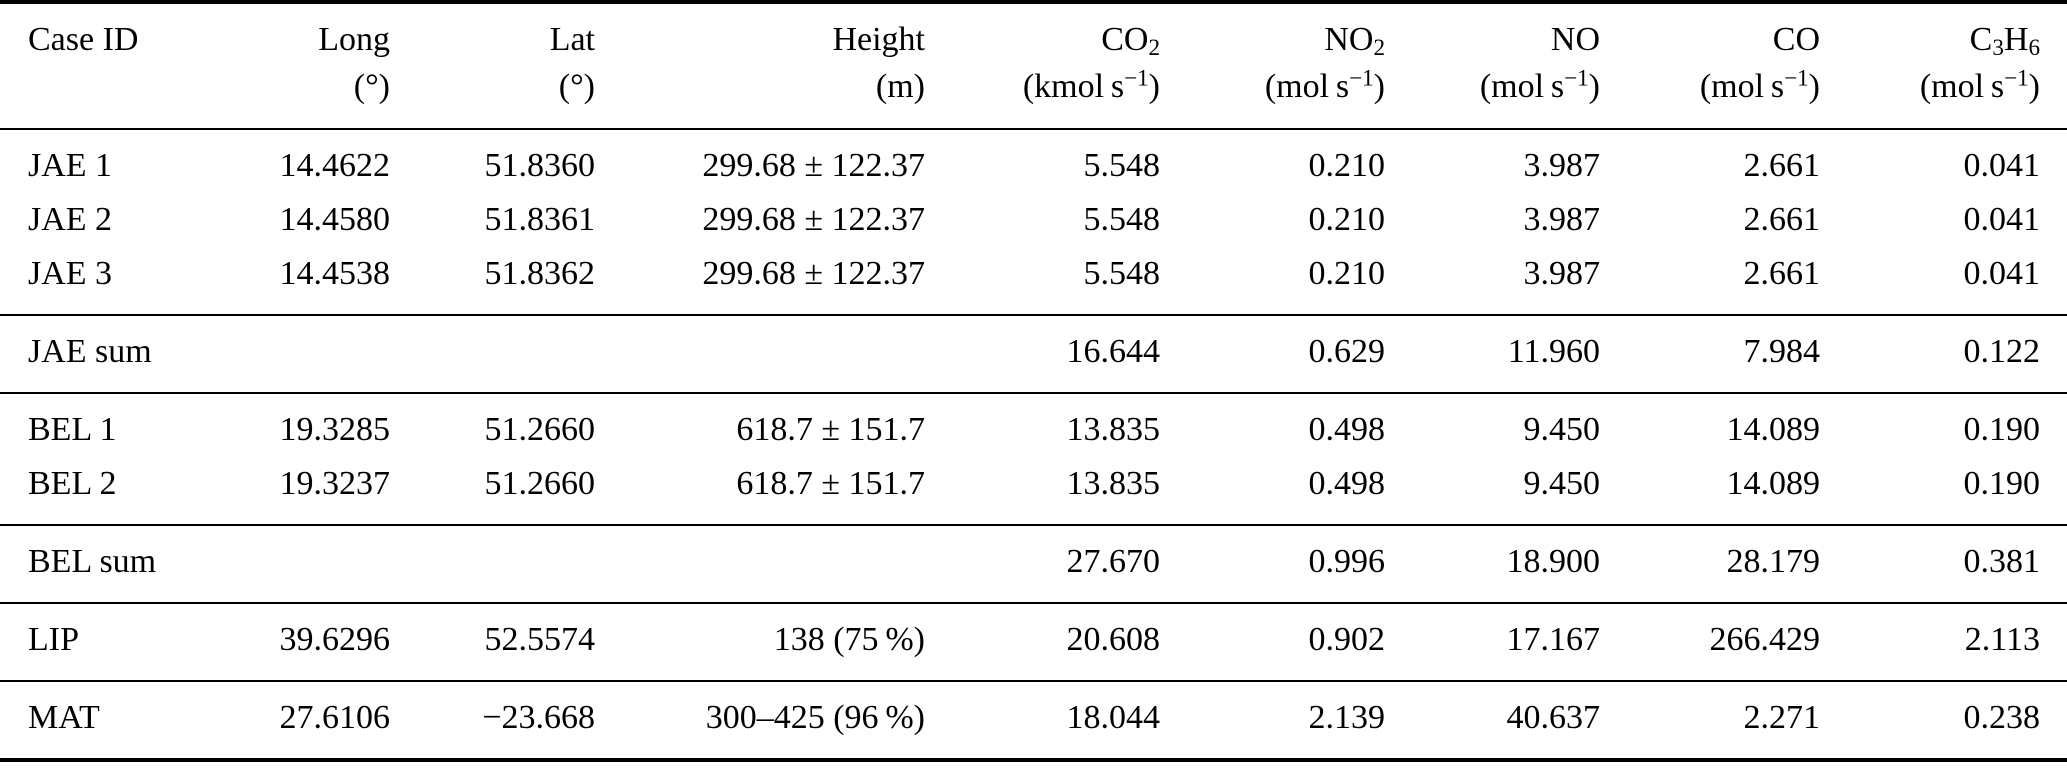 This screenshot has width=2067, height=768. I want to click on cell-lat: 52.5574, so click(540, 639).